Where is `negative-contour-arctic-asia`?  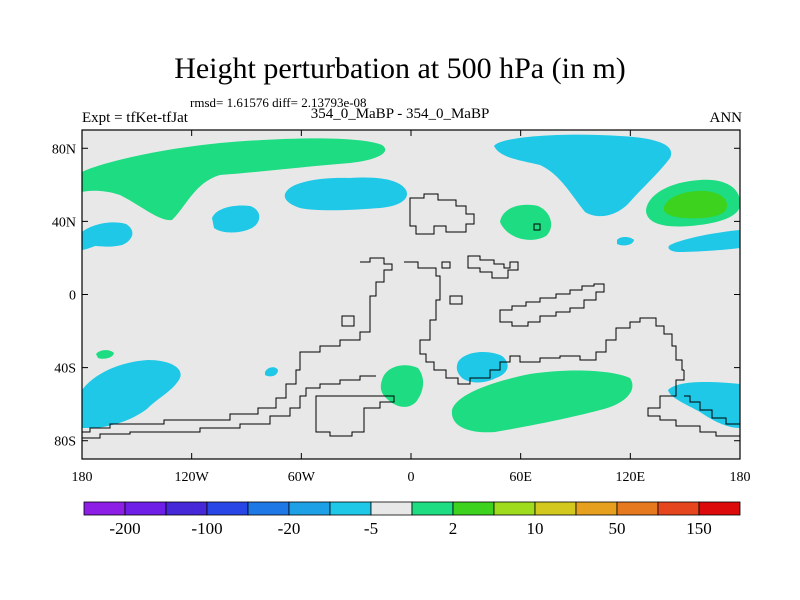
negative-contour-arctic-asia is located at coordinates (583, 175).